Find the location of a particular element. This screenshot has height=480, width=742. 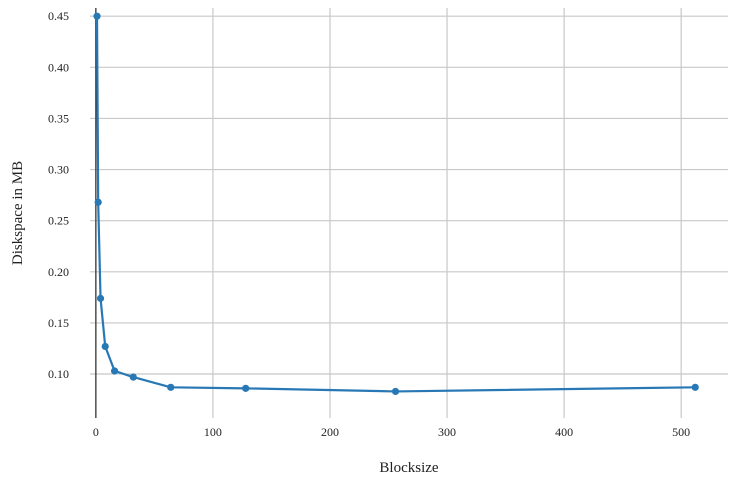

x-tick-label: 300 is located at coordinates (447, 432).